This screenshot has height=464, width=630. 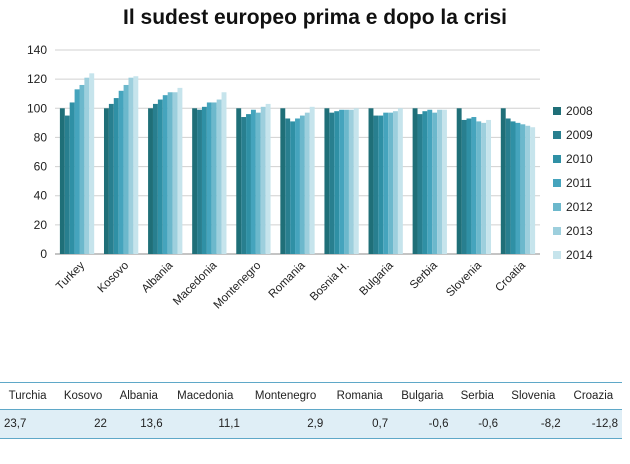 I want to click on legend-label: 2011, so click(x=579, y=183).